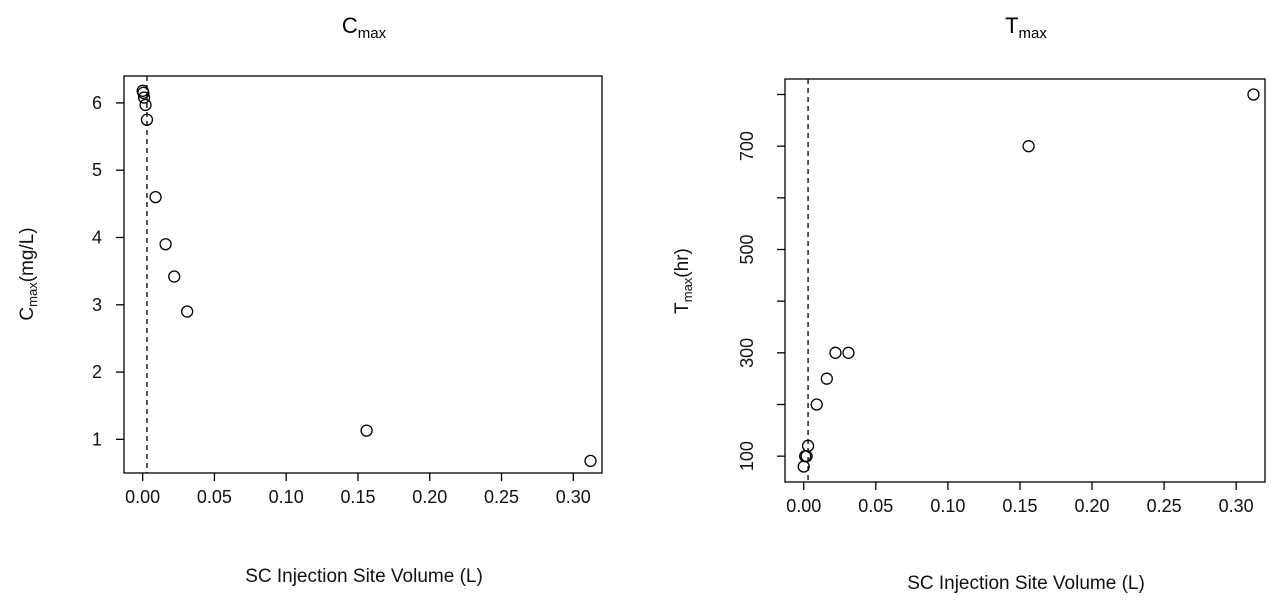 This screenshot has height=601, width=1273. What do you see at coordinates (747, 353) in the screenshot?
I see `tmax-y-tick-label: 300` at bounding box center [747, 353].